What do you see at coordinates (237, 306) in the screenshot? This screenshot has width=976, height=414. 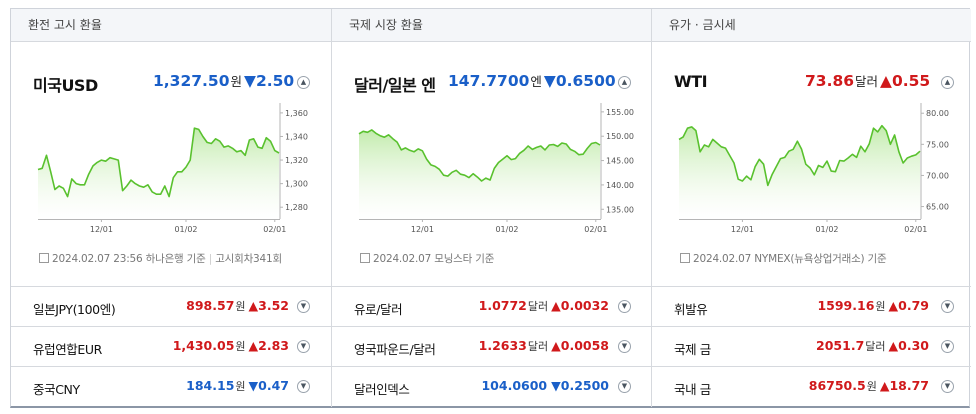 I see `item-value: 898.57원 ▲3.52` at bounding box center [237, 306].